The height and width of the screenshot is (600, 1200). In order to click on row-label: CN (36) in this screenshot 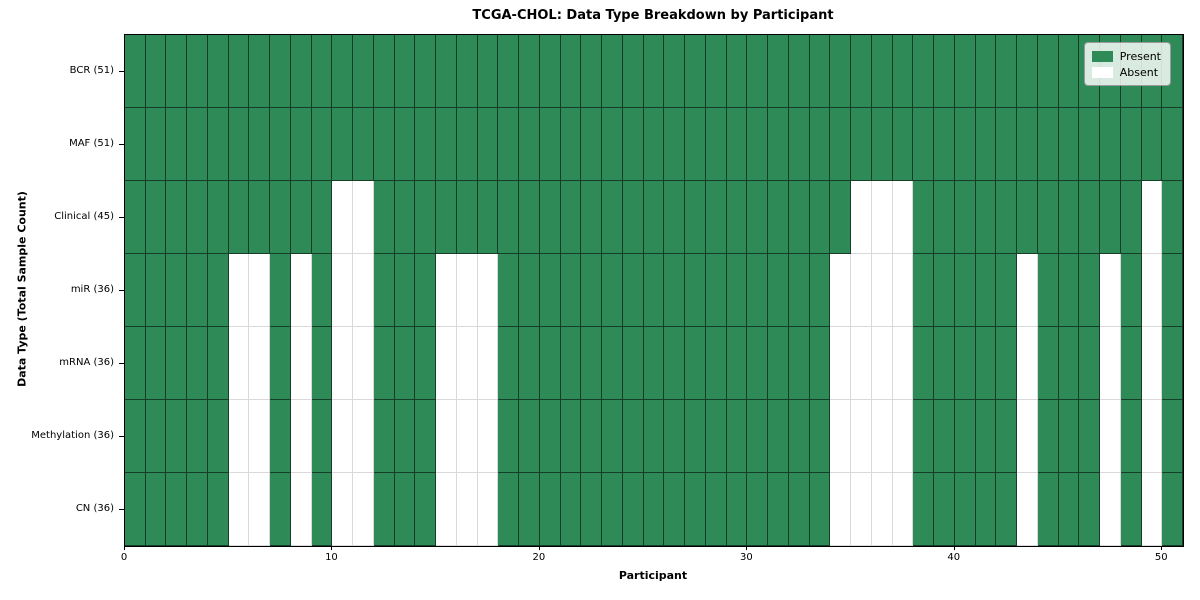, I will do `click(94, 508)`.